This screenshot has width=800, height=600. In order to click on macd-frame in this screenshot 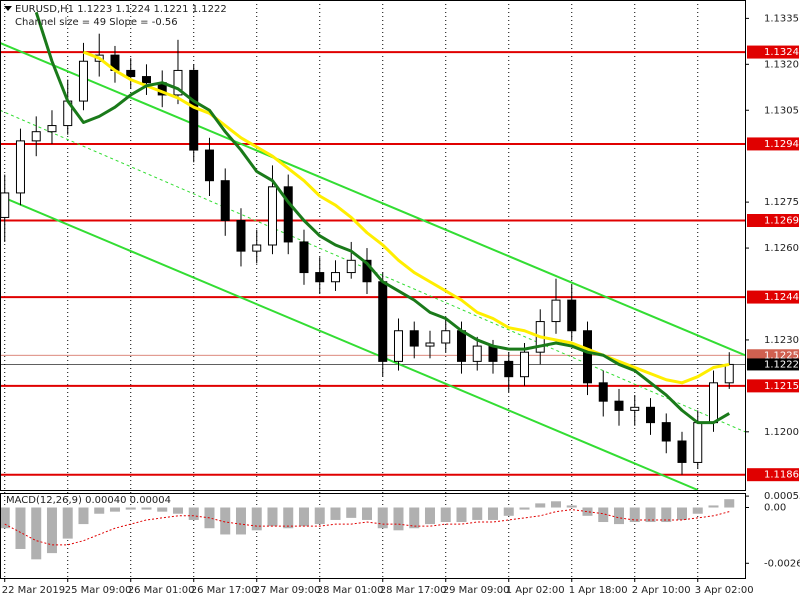, I will do `click(373, 536)`.